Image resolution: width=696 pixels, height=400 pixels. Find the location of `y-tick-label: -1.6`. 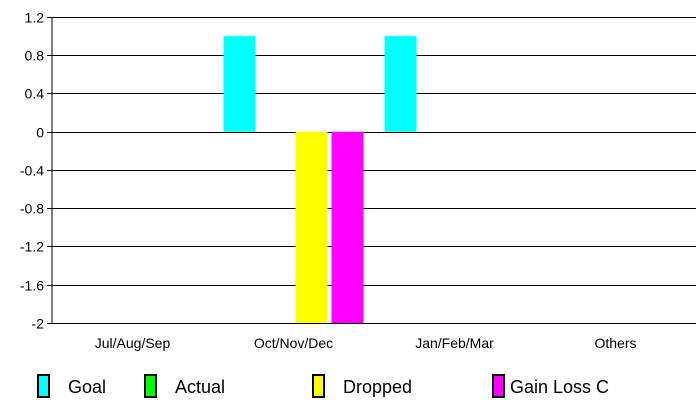

y-tick-label: -1.6 is located at coordinates (32, 286).